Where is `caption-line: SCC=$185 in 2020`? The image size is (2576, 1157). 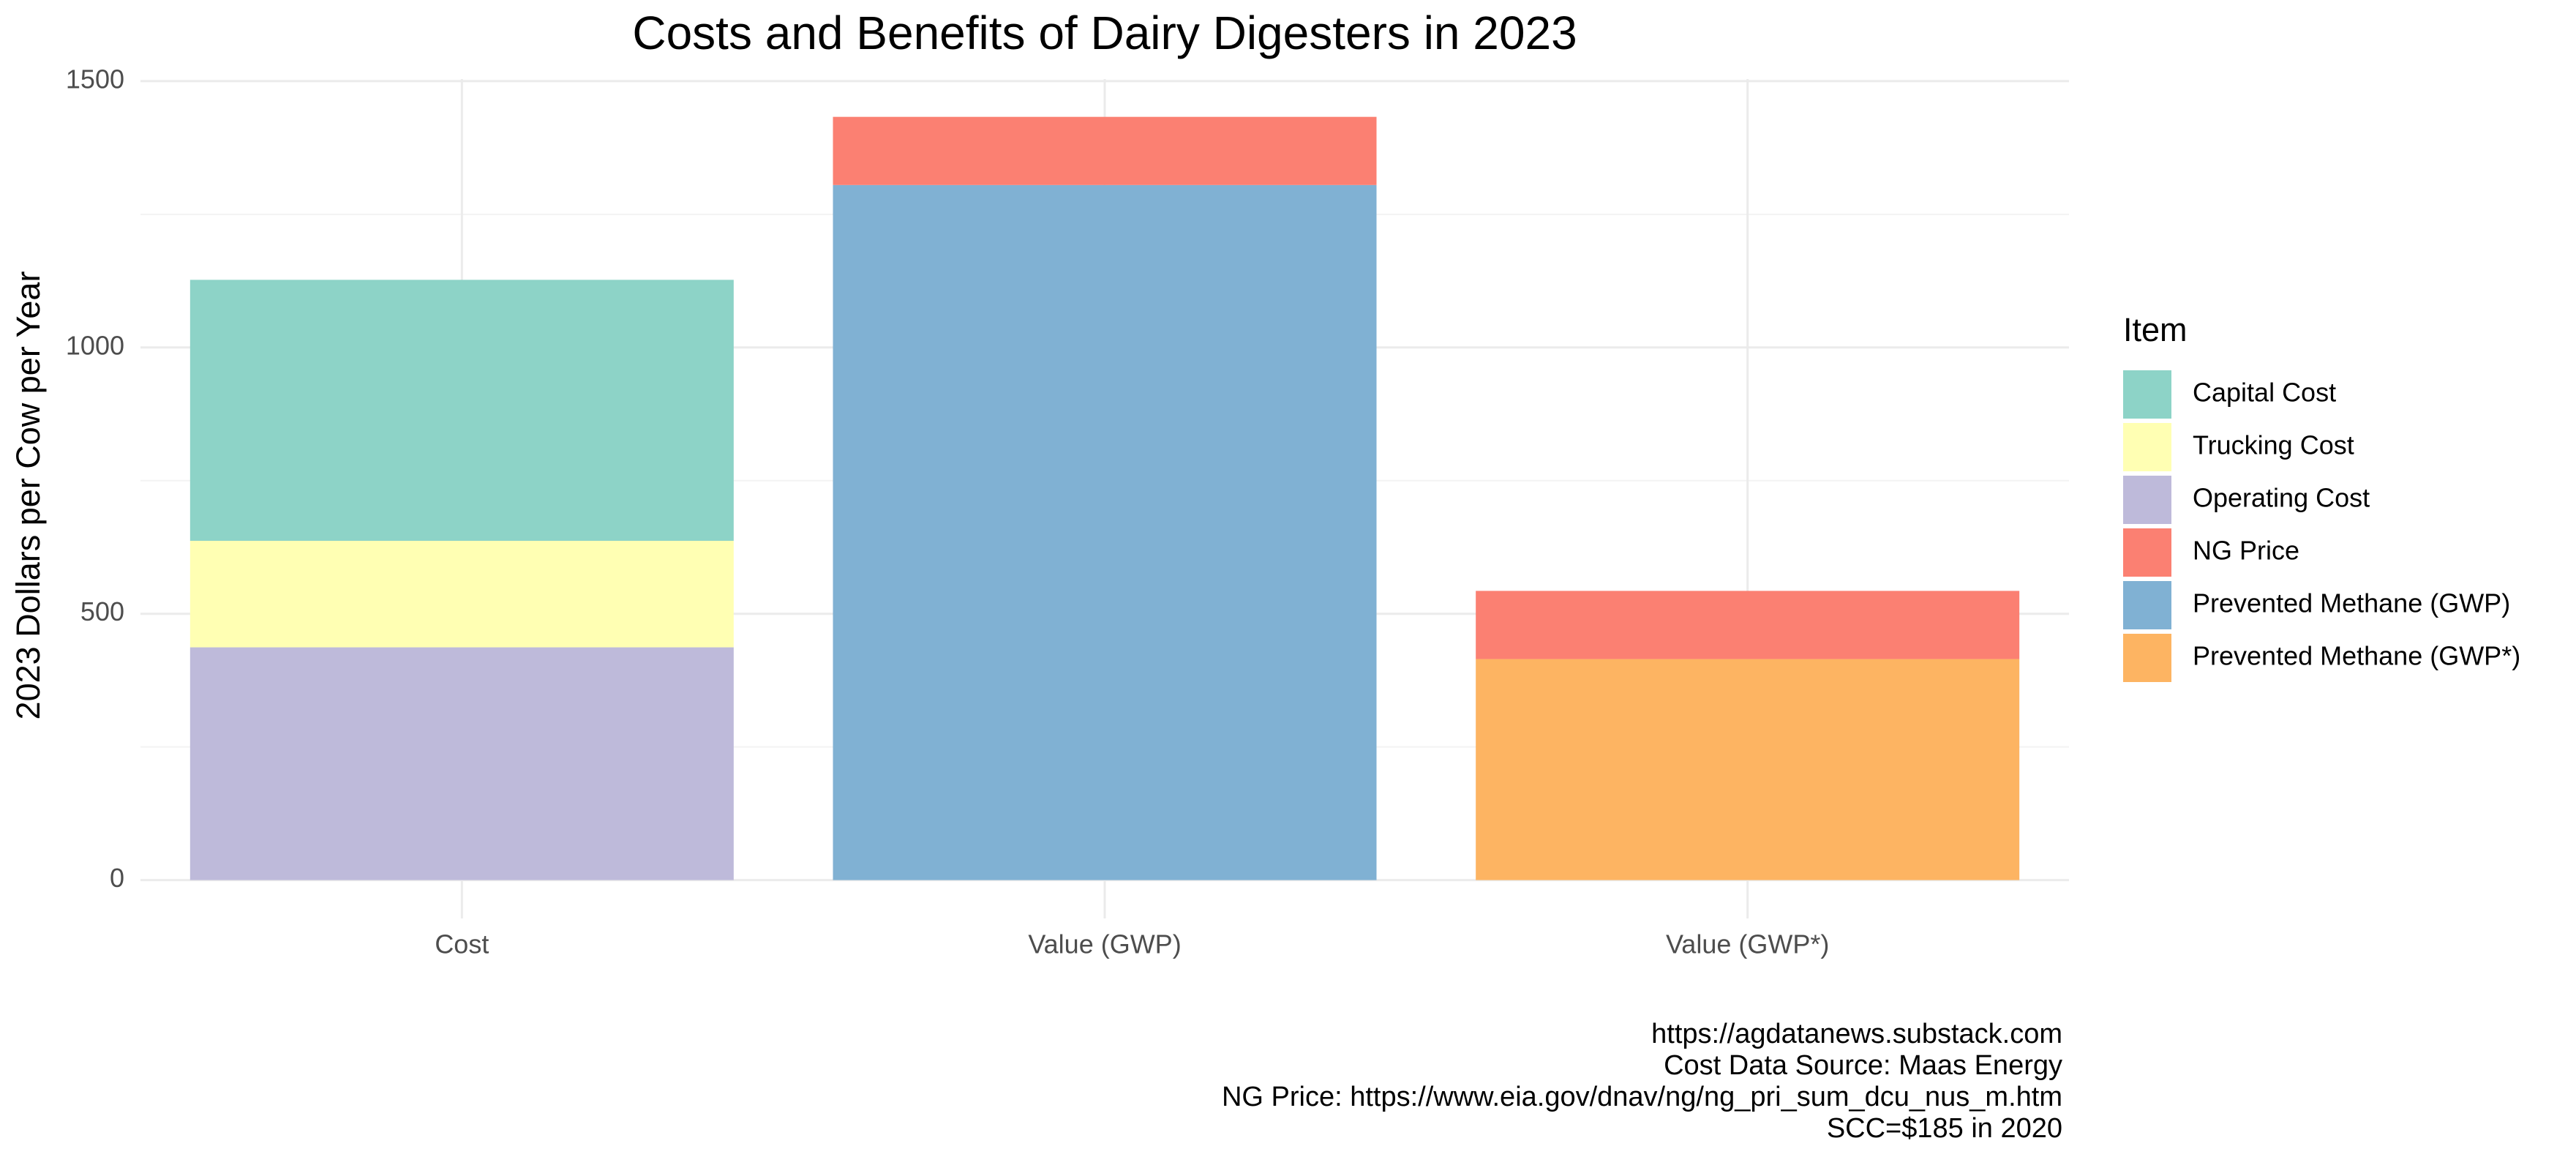 caption-line: SCC=$185 in 2020 is located at coordinates (1944, 1128).